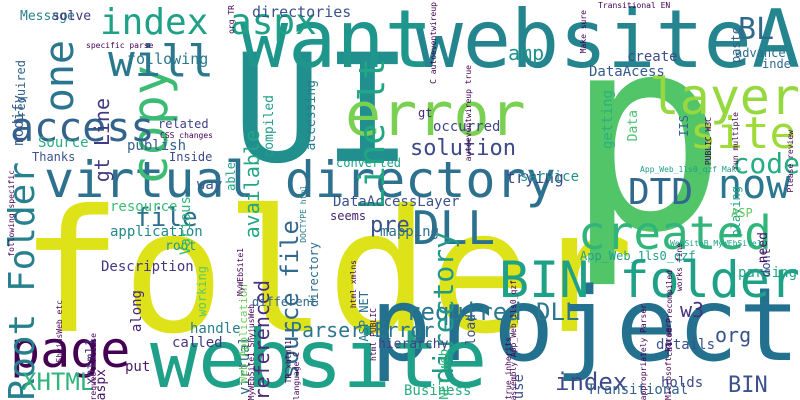  What do you see at coordinates (138, 367) in the screenshot?
I see `word-put: put` at bounding box center [138, 367].